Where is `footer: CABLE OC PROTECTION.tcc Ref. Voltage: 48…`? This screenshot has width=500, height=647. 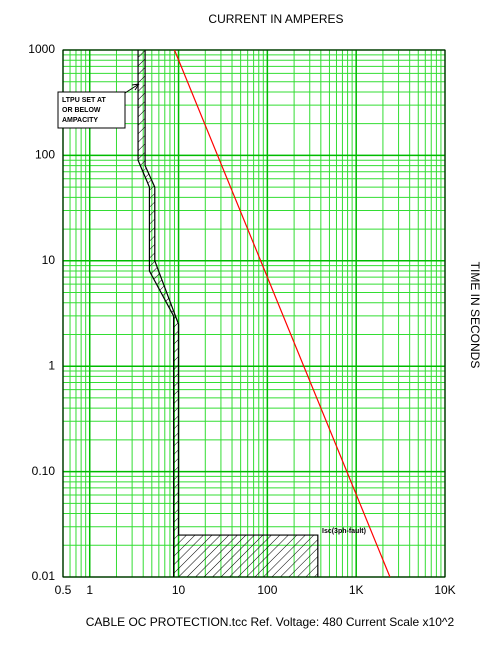
footer: CABLE OC PROTECTION.tcc Ref. Voltage: 48… is located at coordinates (270, 622).